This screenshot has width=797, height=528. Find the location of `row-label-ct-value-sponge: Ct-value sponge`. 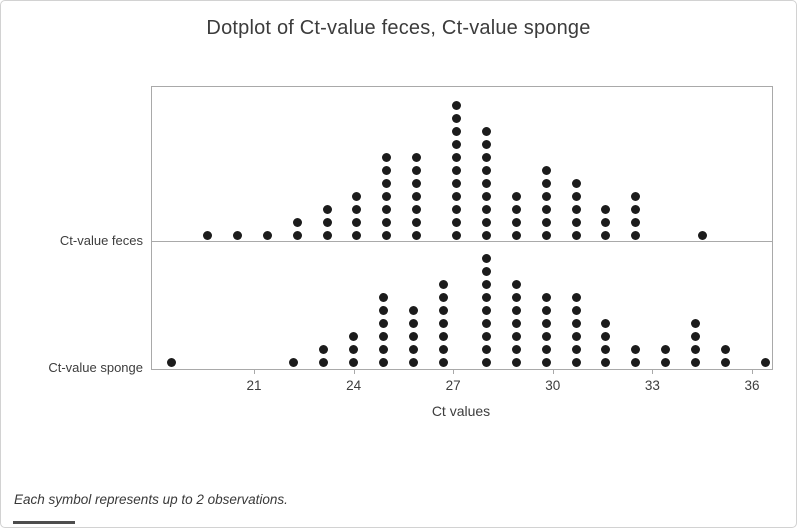

row-label-ct-value-sponge: Ct-value sponge is located at coordinates (95, 367).